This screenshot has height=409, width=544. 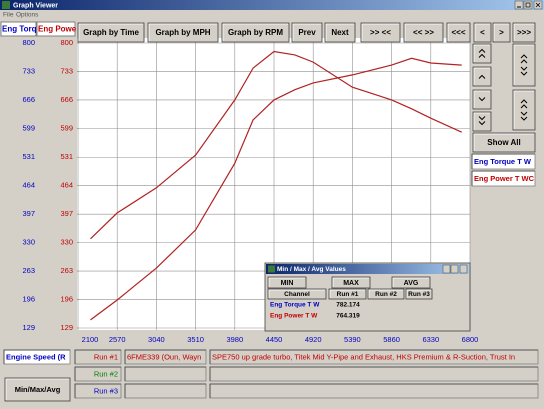 I want to click on run-id: 6FME339 (Oun, Wayn, so click(x=164, y=356).